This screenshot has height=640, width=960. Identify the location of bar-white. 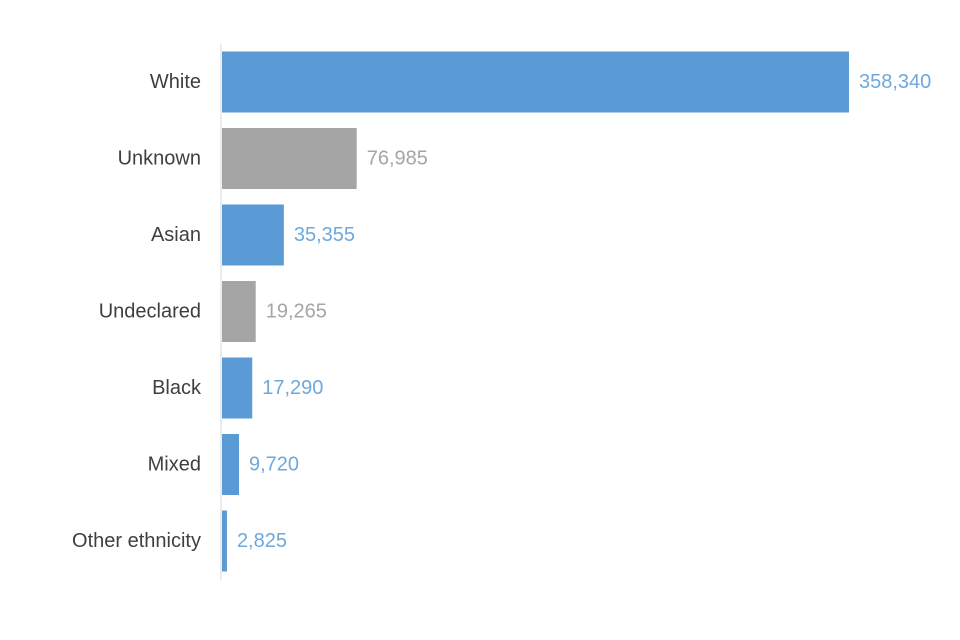
(535, 82).